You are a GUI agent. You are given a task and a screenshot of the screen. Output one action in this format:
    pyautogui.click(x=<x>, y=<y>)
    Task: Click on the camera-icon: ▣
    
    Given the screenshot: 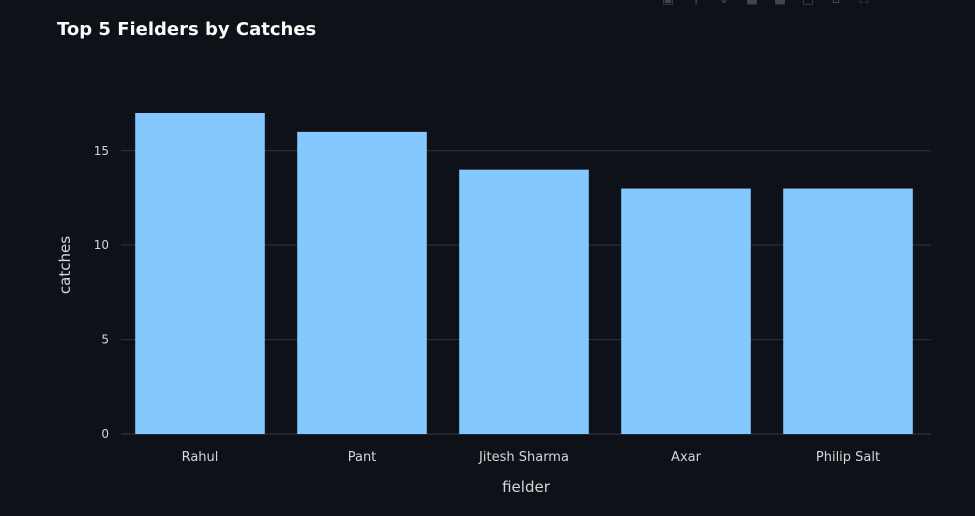 What is the action you would take?
    pyautogui.click(x=668, y=3)
    